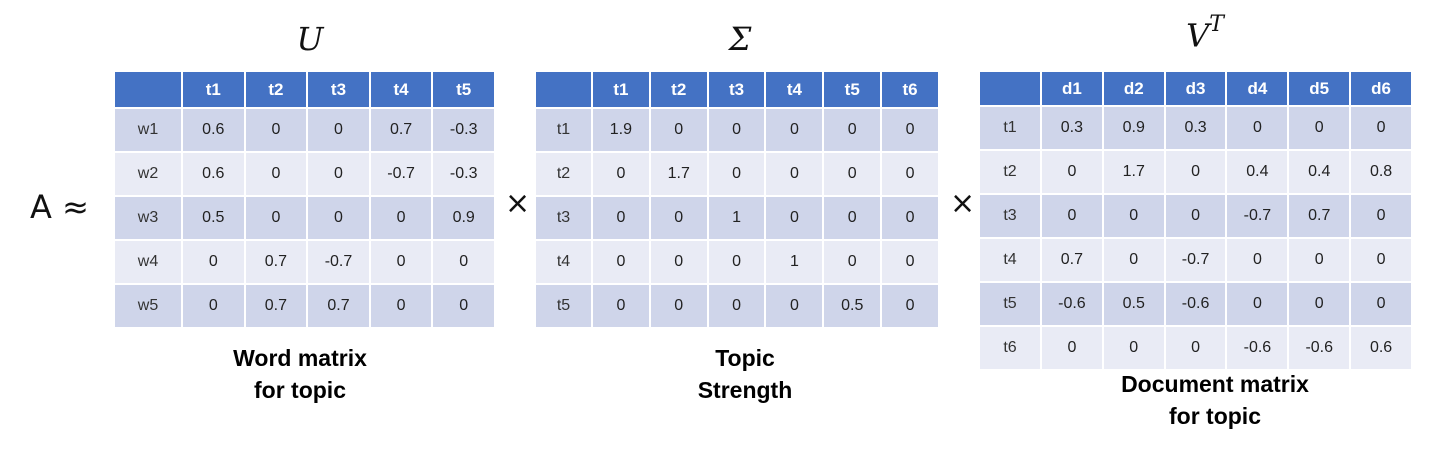 The image size is (1440, 457). I want to click on u-col-header: t2, so click(276, 90).